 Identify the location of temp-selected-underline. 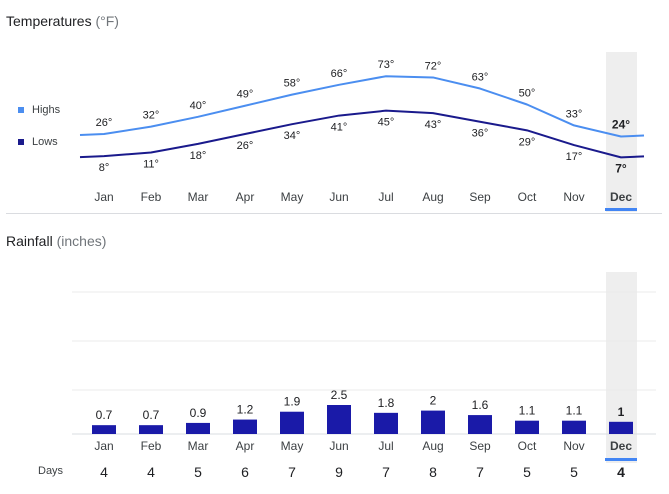
(621, 209).